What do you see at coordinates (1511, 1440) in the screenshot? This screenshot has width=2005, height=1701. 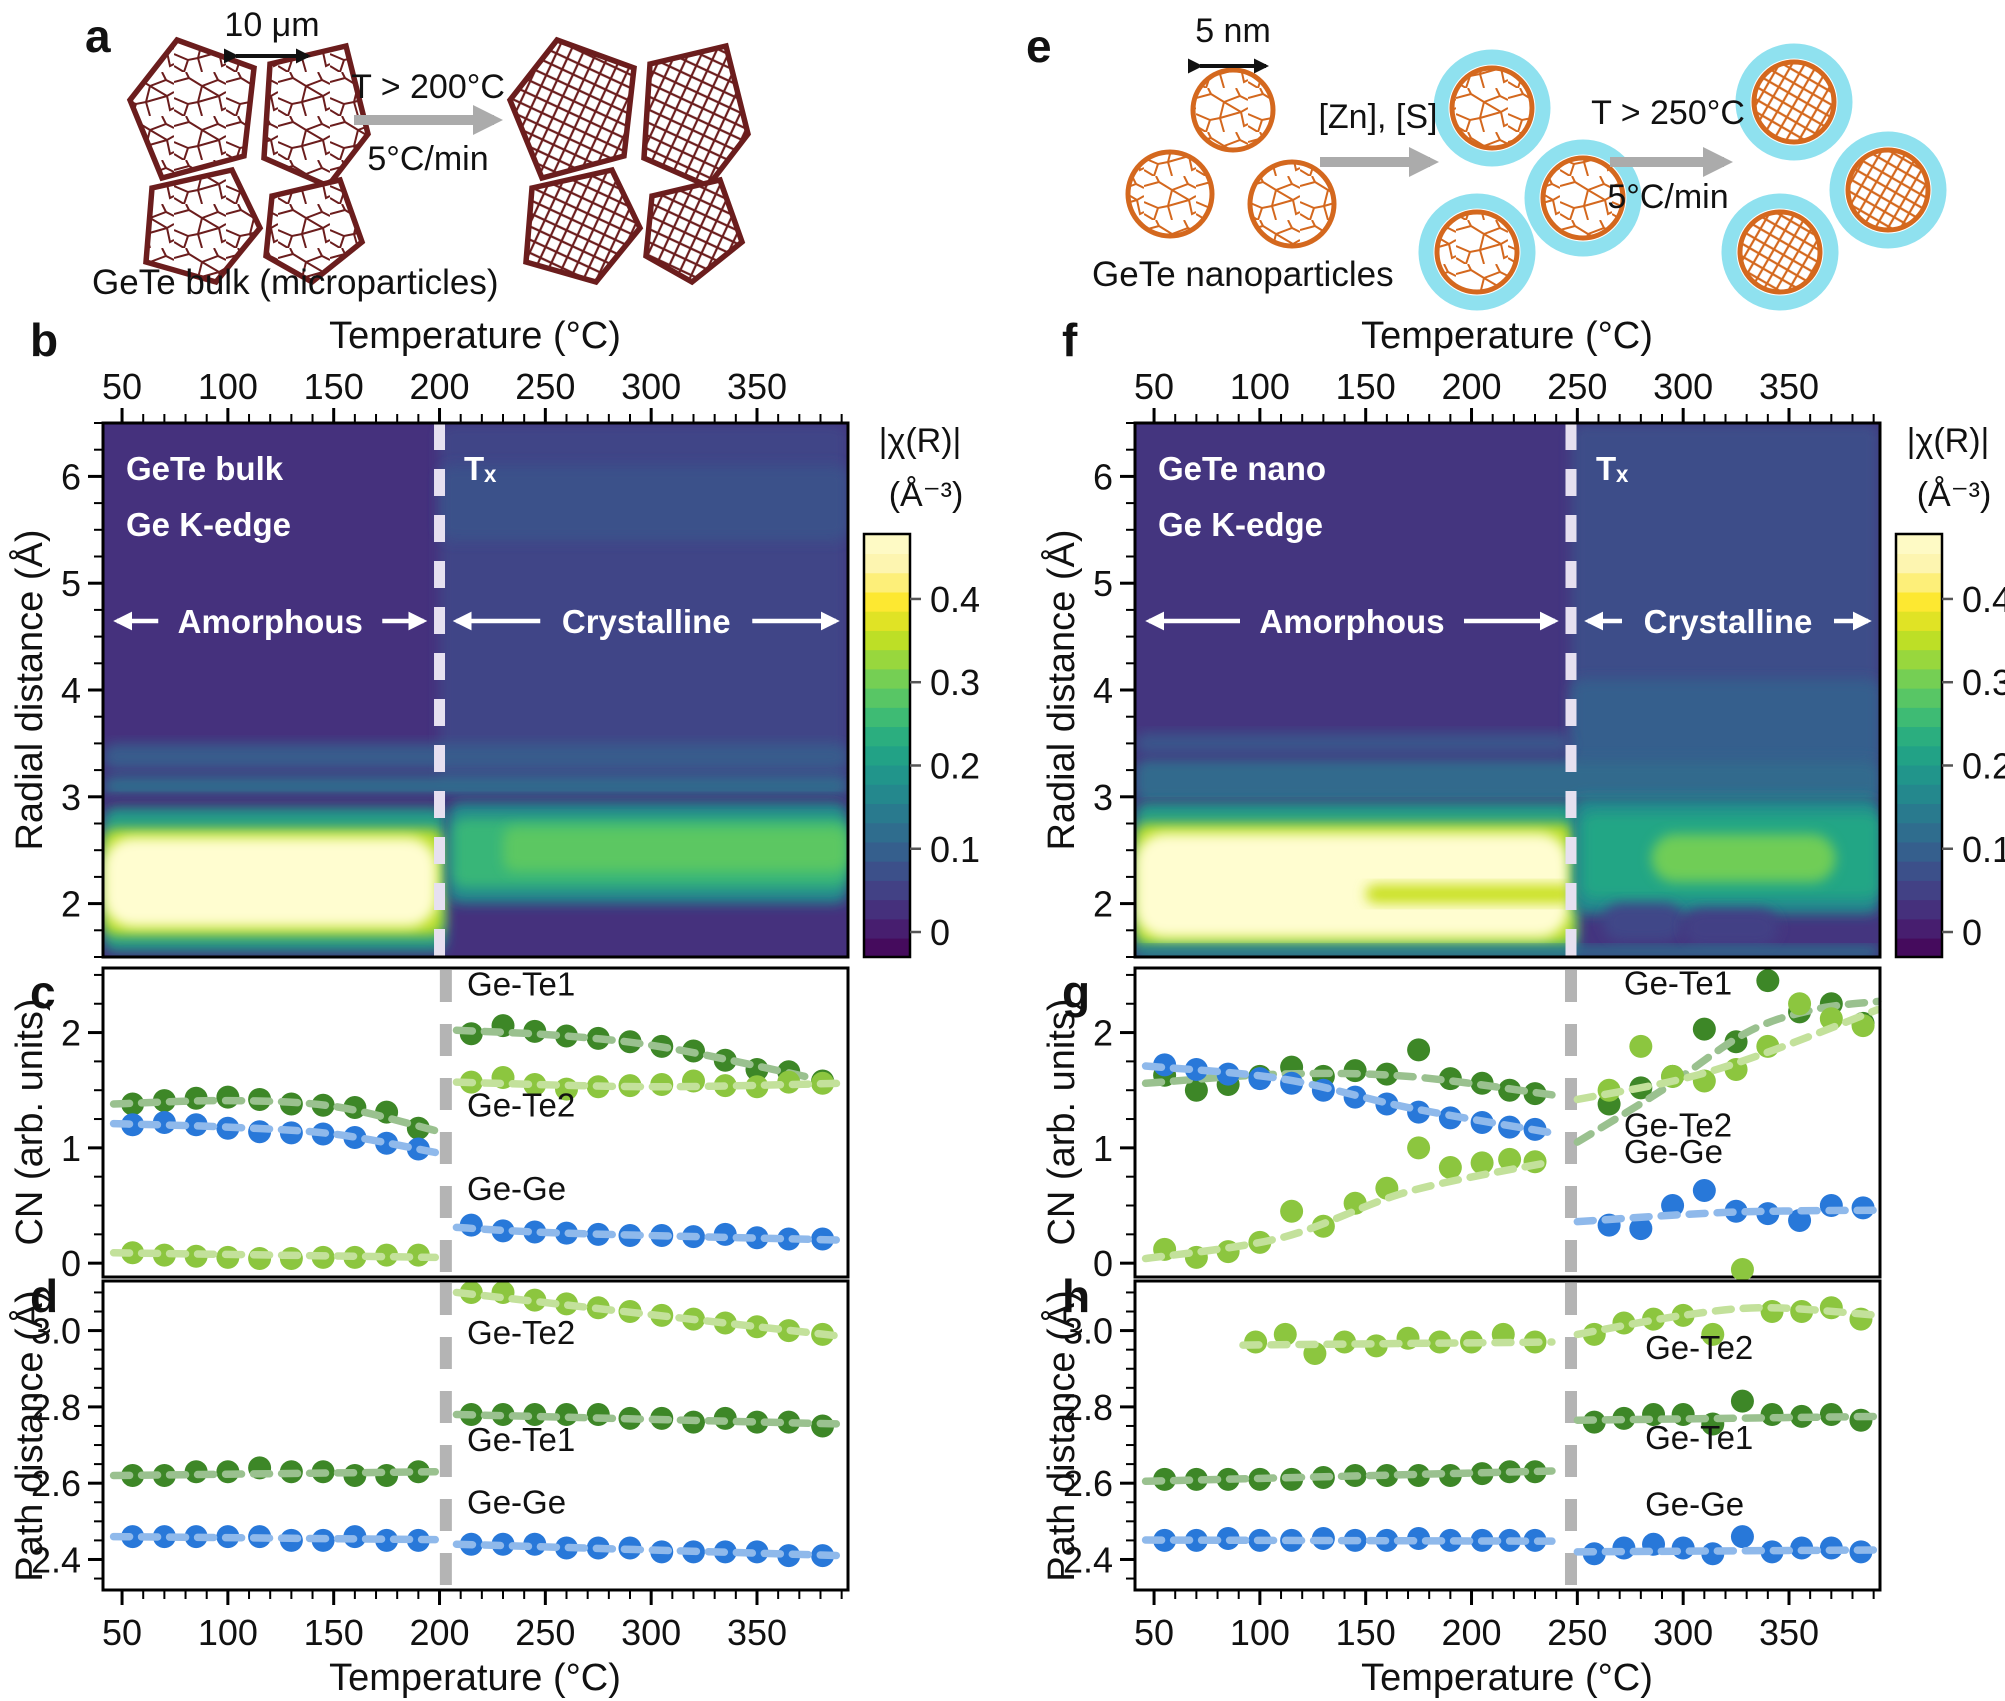 I see `series-Ge-Te1` at bounding box center [1511, 1440].